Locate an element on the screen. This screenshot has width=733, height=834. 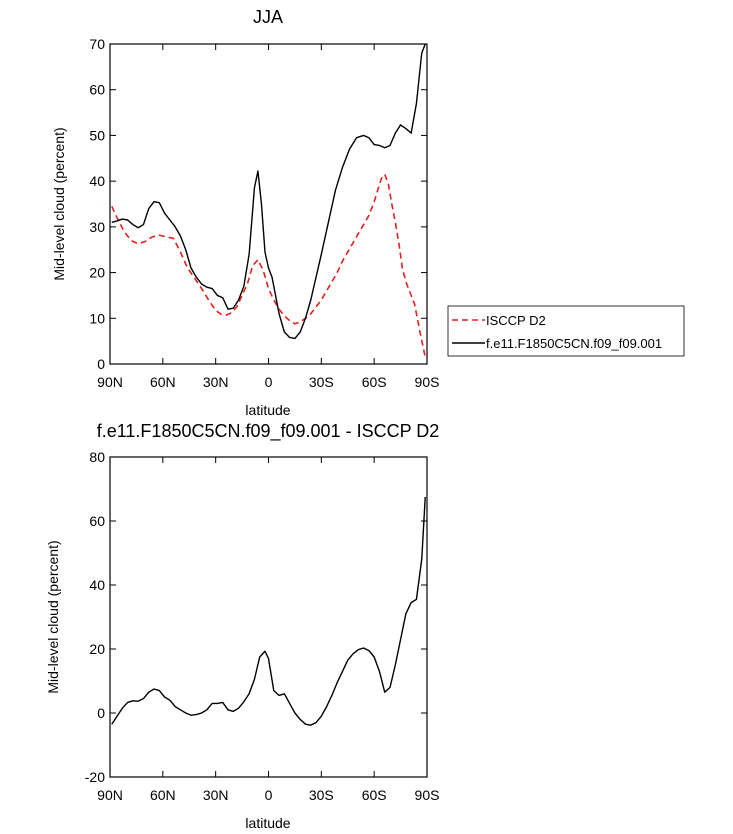
legend-label-model: f.e11.F1850C5CN.f09_f09.001 is located at coordinates (574, 343).